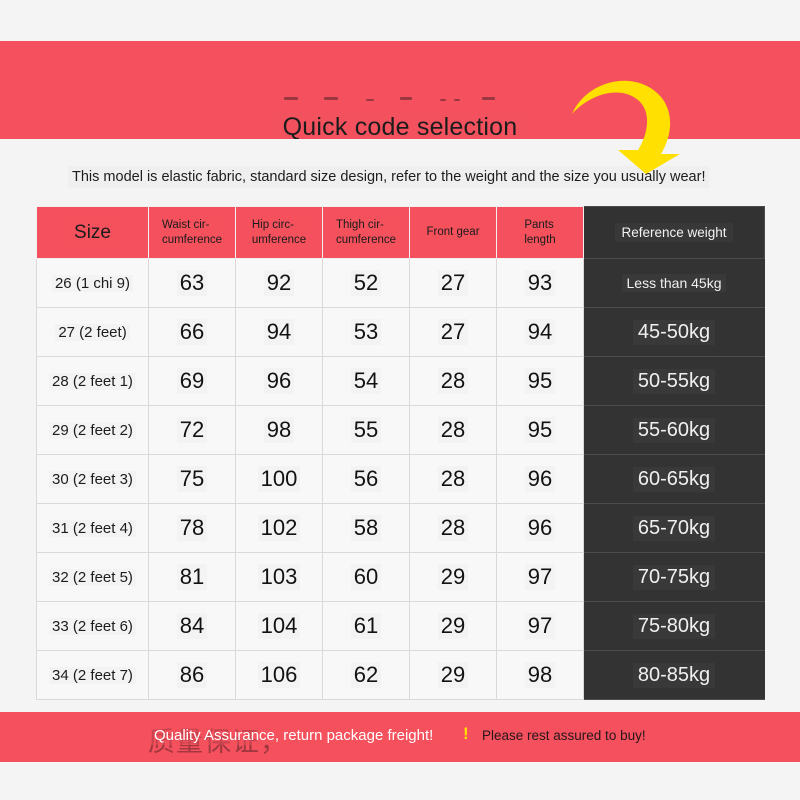 This screenshot has height=800, width=800. What do you see at coordinates (674, 675) in the screenshot?
I see `cell-reference-weight-text: 80-85kg` at bounding box center [674, 675].